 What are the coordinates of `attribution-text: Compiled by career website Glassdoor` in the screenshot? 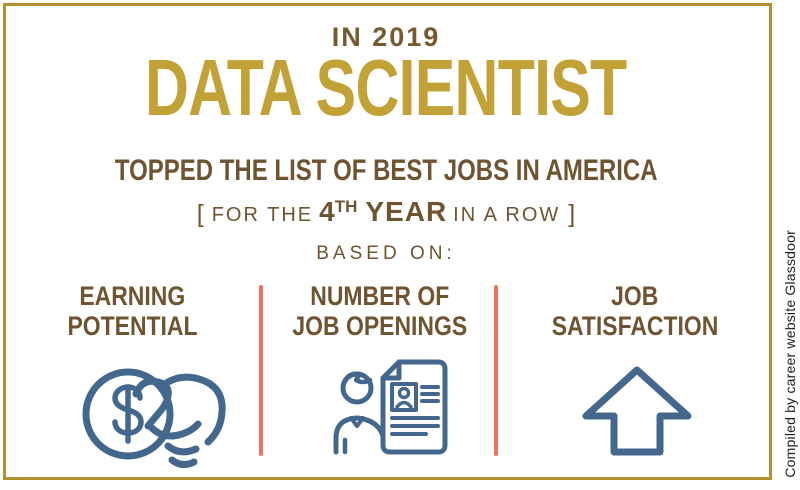 It's located at (790, 354).